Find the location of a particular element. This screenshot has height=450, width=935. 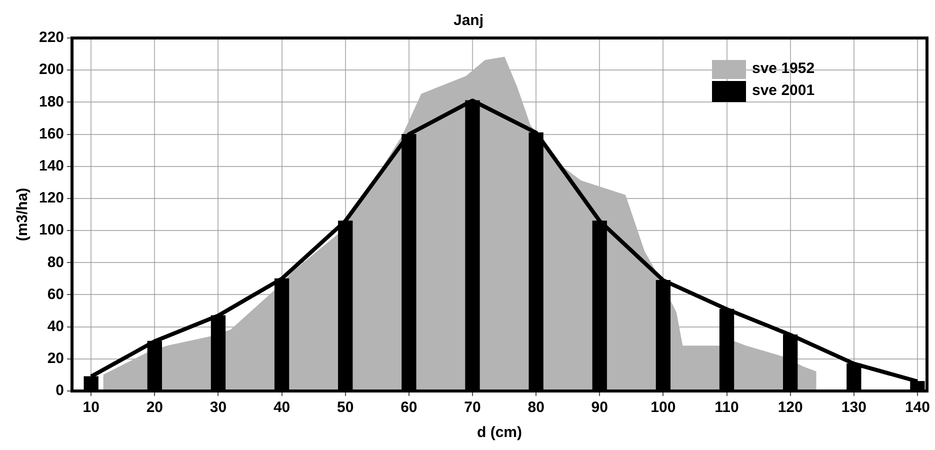

x-tick-label: 50 is located at coordinates (345, 407).